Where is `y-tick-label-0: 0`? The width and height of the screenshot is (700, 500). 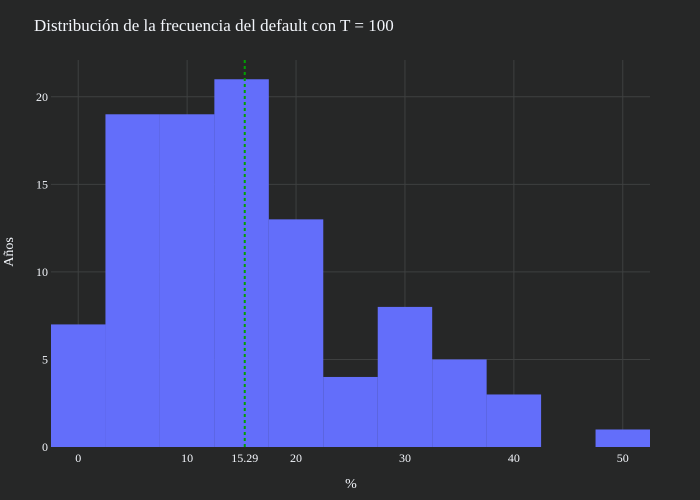 y-tick-label-0: 0 is located at coordinates (45, 447).